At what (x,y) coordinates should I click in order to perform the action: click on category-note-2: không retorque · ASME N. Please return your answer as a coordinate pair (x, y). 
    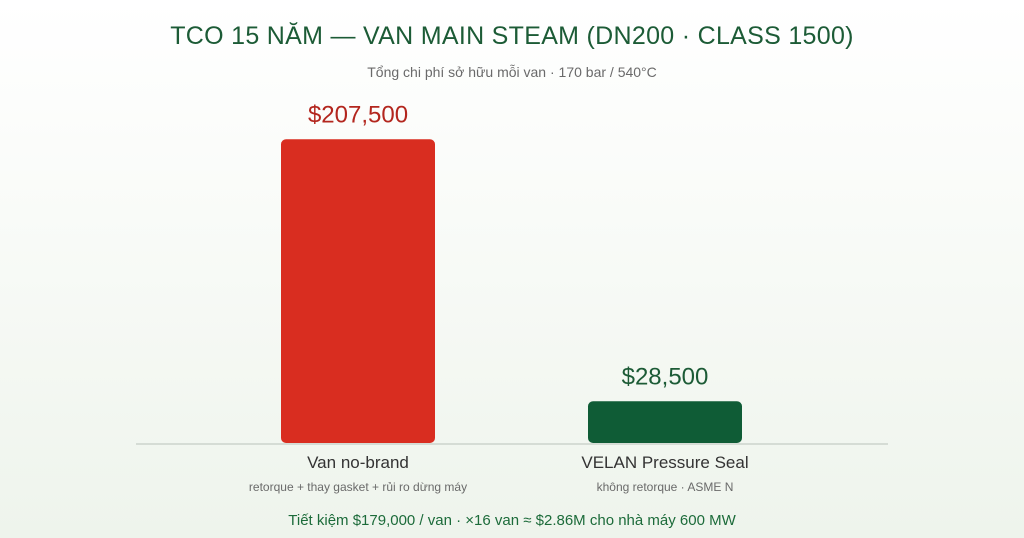
    Looking at the image, I should click on (665, 487).